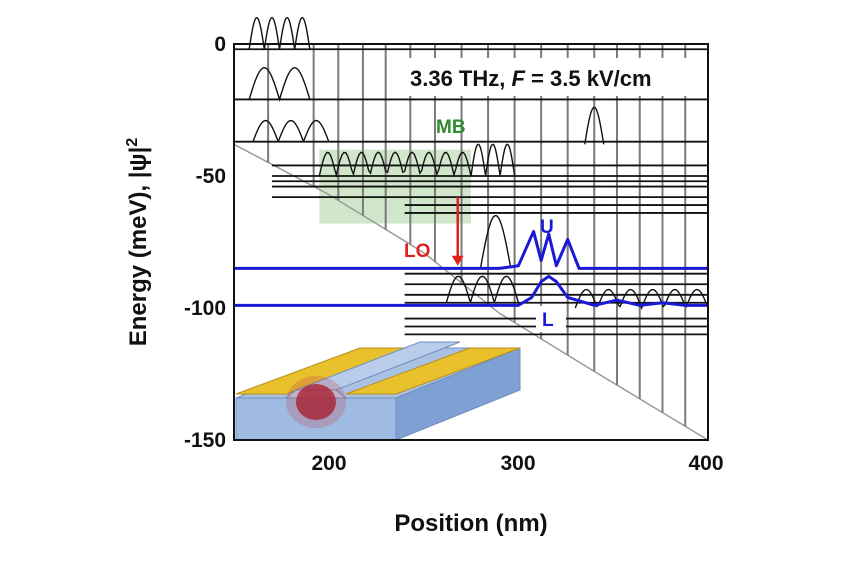 The height and width of the screenshot is (563, 844). I want to click on upper-level-u-line, so click(471, 249).